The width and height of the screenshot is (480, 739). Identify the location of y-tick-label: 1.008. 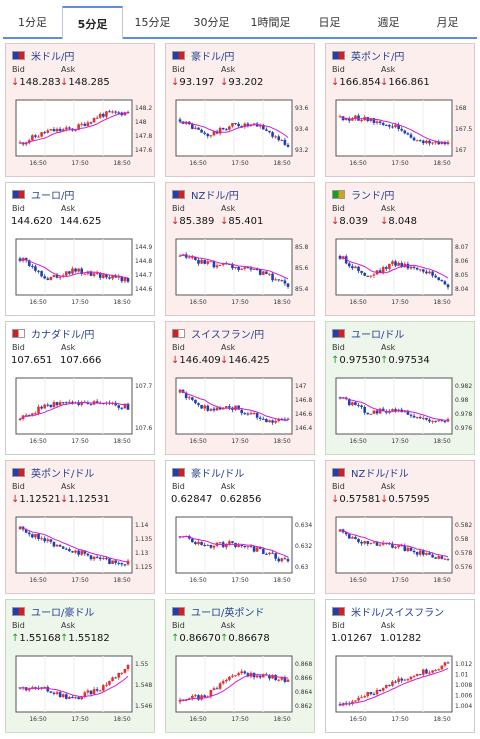
(463, 685).